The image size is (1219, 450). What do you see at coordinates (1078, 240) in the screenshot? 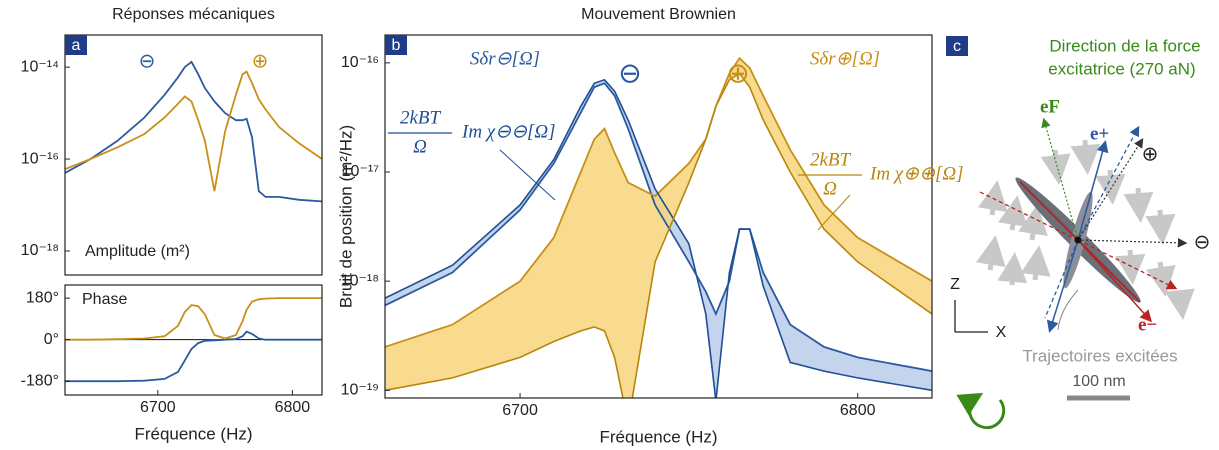
I see `center` at bounding box center [1078, 240].